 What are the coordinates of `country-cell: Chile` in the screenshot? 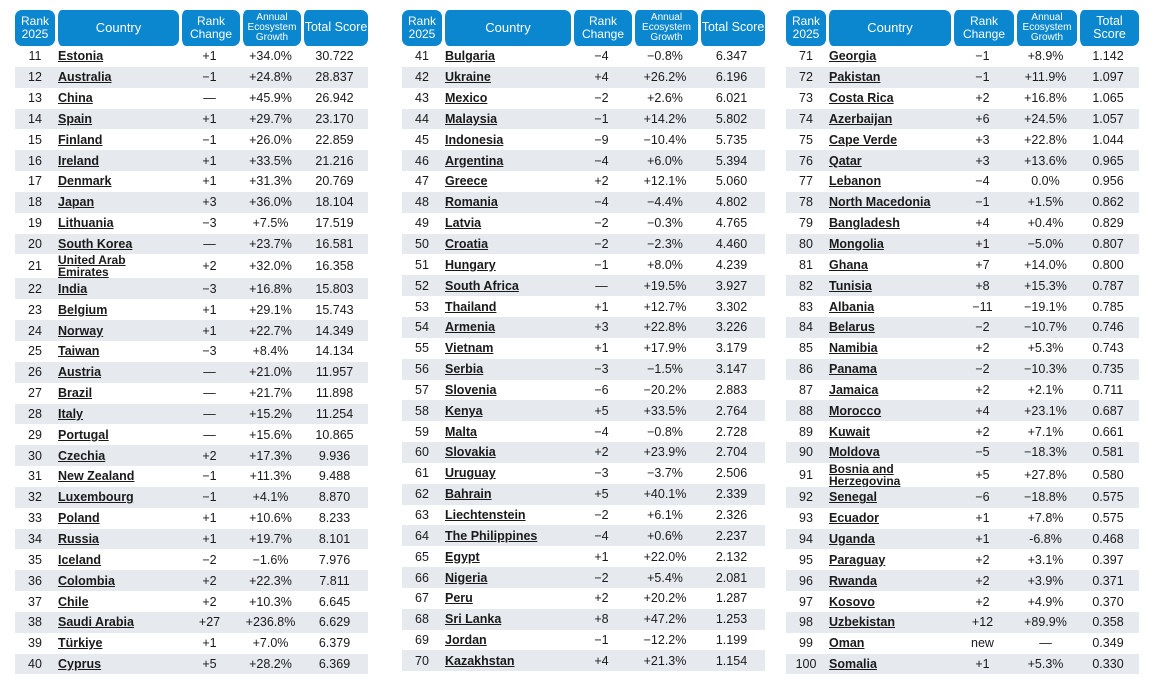 It's located at (73, 601).